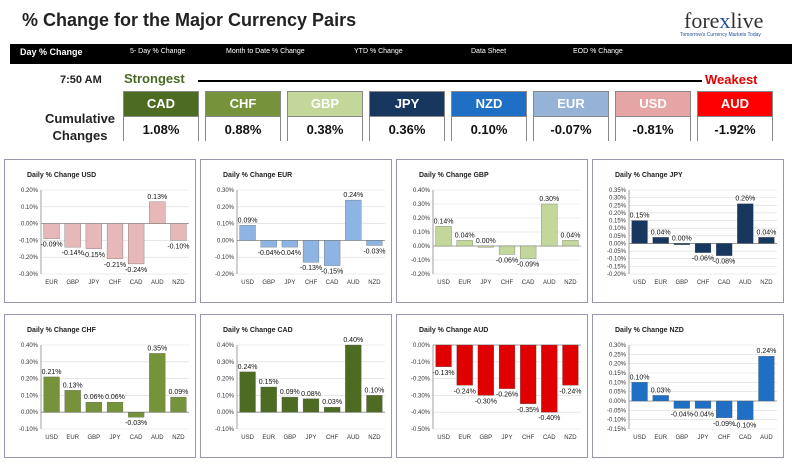 Image resolution: width=792 pixels, height=466 pixels. What do you see at coordinates (723, 21) in the screenshot?
I see `logo-wordmark: forexlive` at bounding box center [723, 21].